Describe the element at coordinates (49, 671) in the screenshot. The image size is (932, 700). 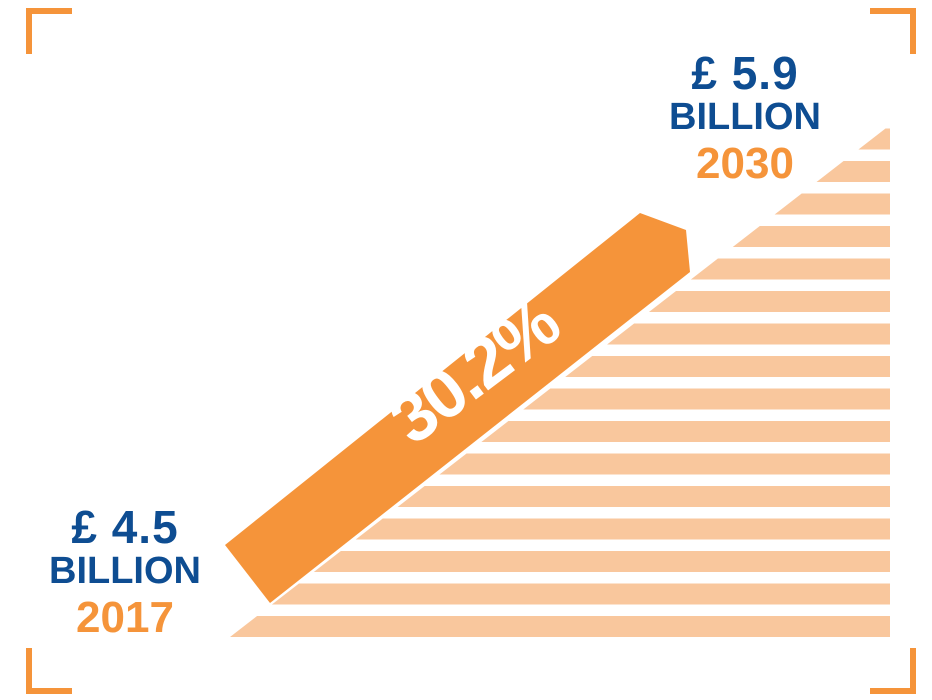
I see `frame-corner-bottom-left` at that location.